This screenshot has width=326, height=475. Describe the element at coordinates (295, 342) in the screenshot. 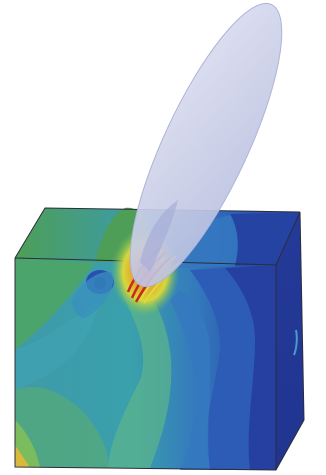

I see `side-highlight` at that location.